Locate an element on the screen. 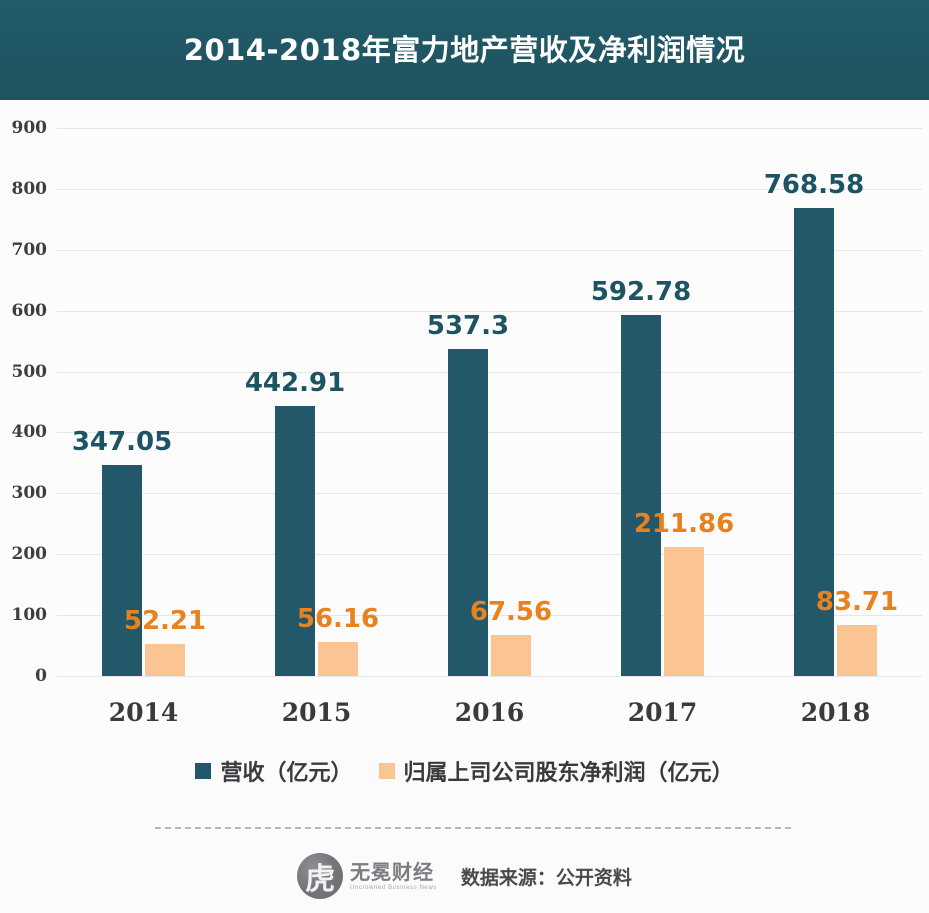  y-axis-tick-label: 900 is located at coordinates (29, 128).